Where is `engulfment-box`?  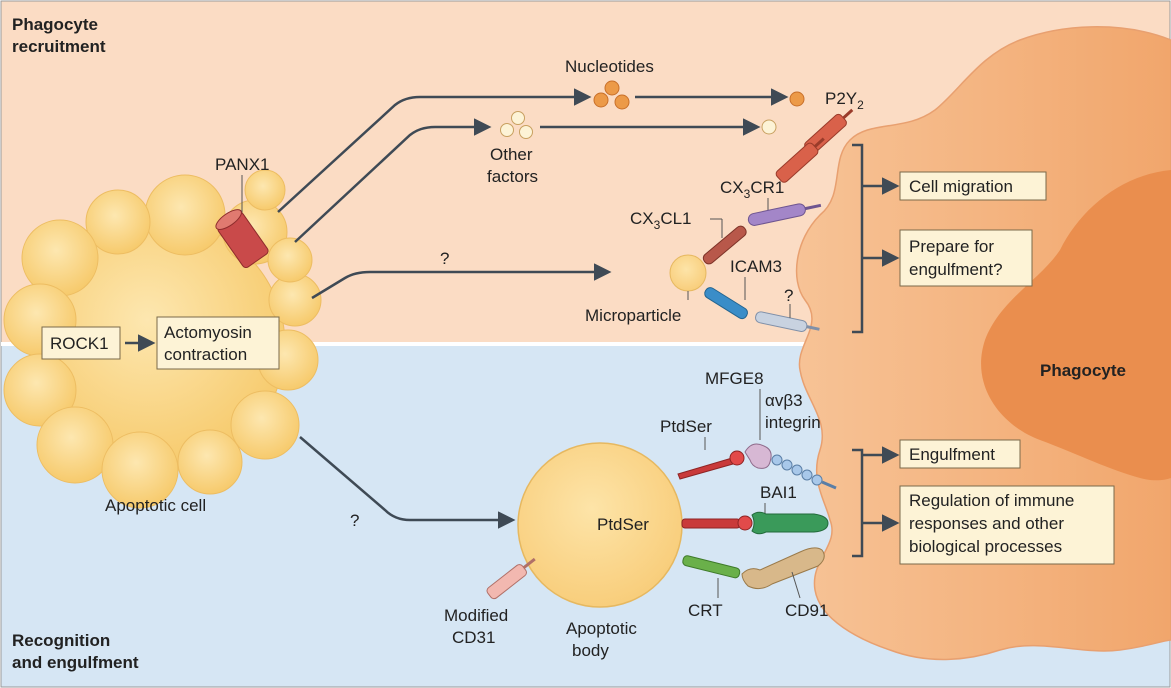 engulfment-box is located at coordinates (960, 454).